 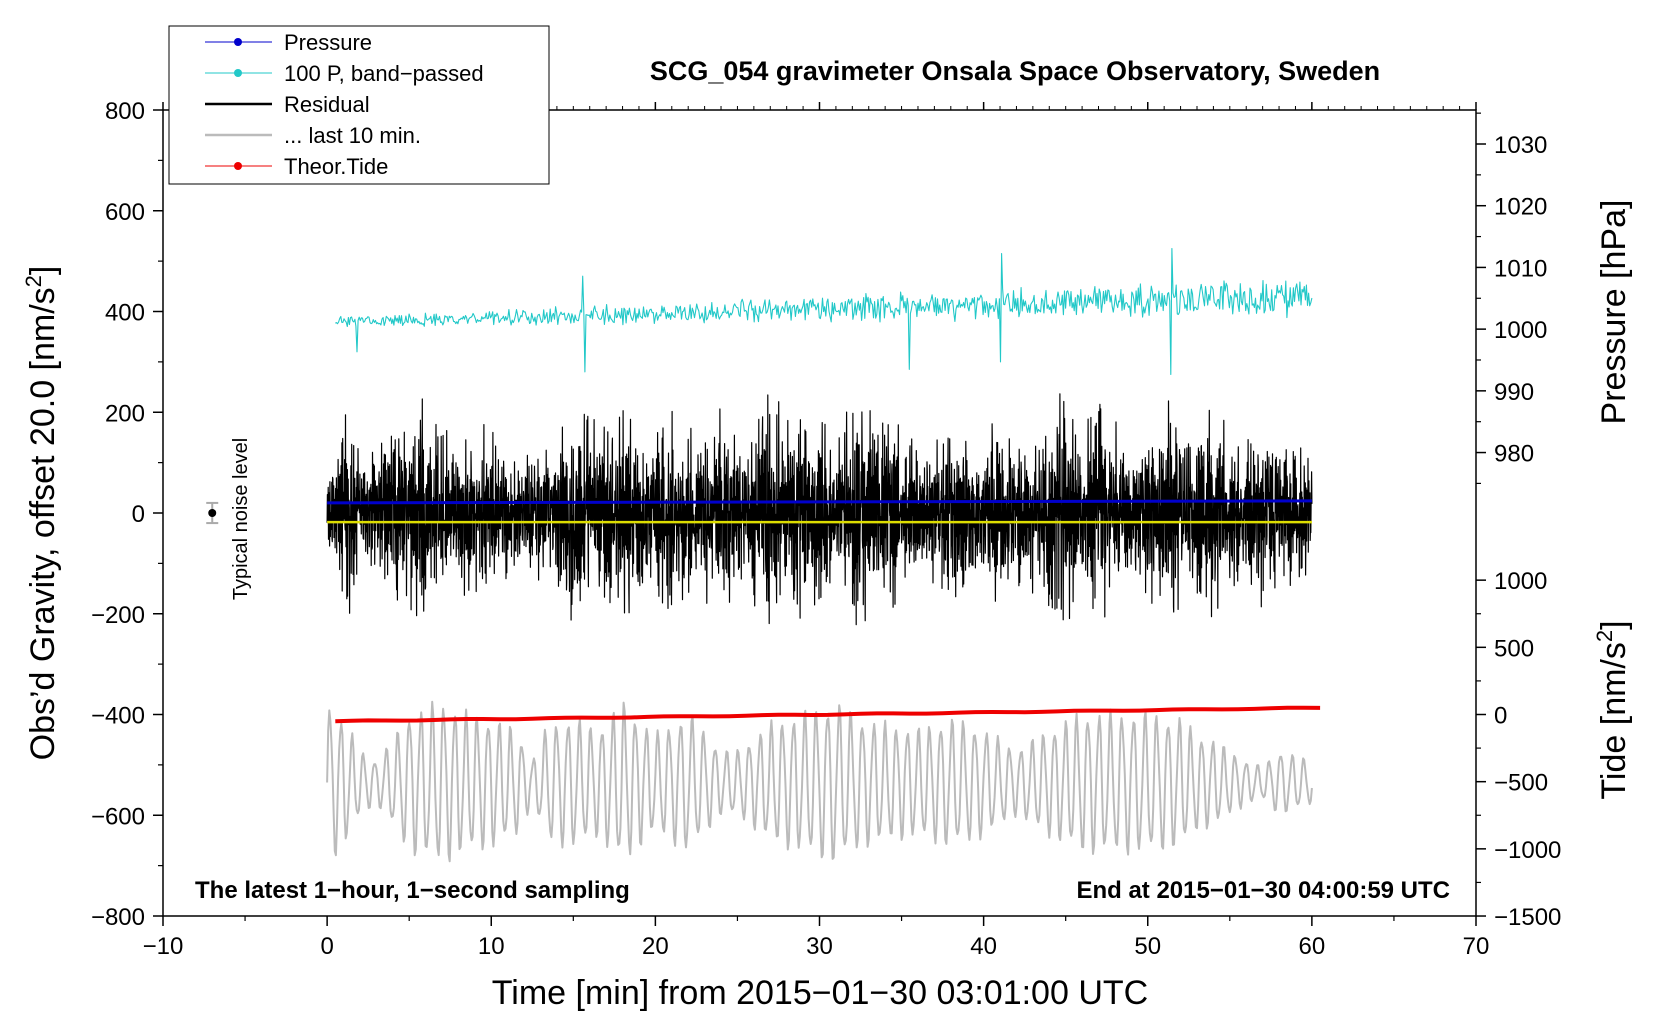 What do you see at coordinates (43, 270) in the screenshot?
I see `y-axis-label-gravity-end: ]` at bounding box center [43, 270].